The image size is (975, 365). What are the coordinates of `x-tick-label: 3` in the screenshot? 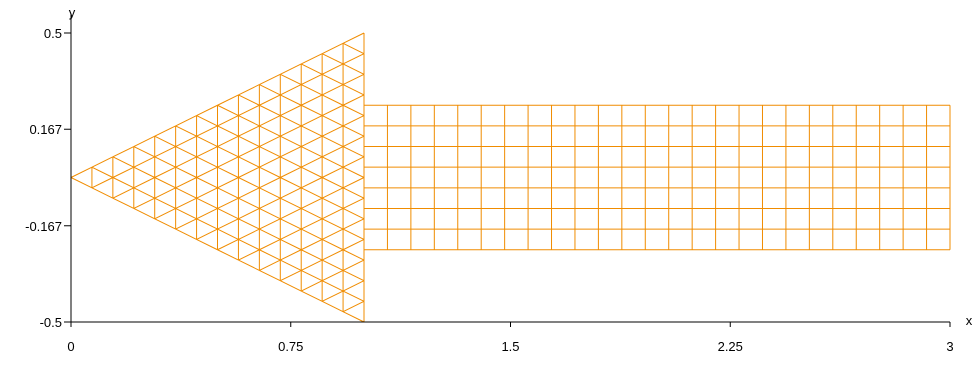 It's located at (949, 346).